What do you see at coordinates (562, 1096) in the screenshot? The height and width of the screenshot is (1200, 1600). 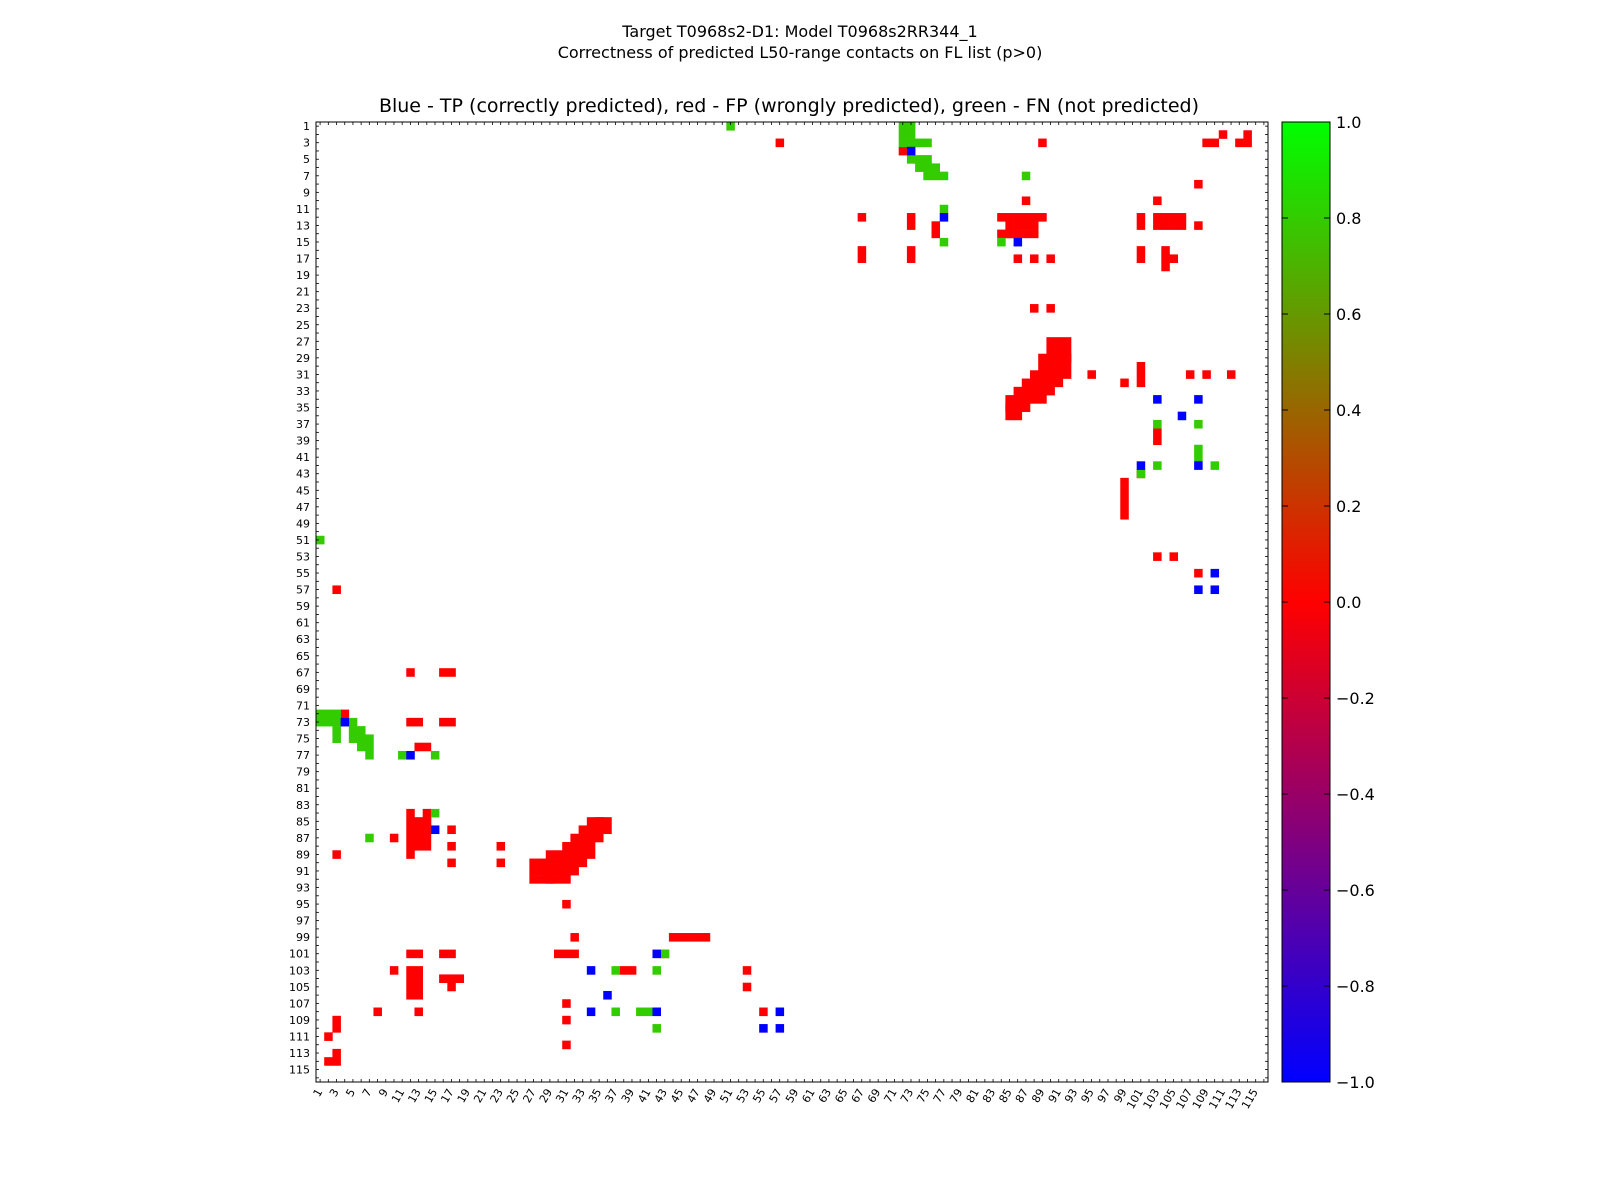 I see `x-tick-label: 31` at bounding box center [562, 1096].